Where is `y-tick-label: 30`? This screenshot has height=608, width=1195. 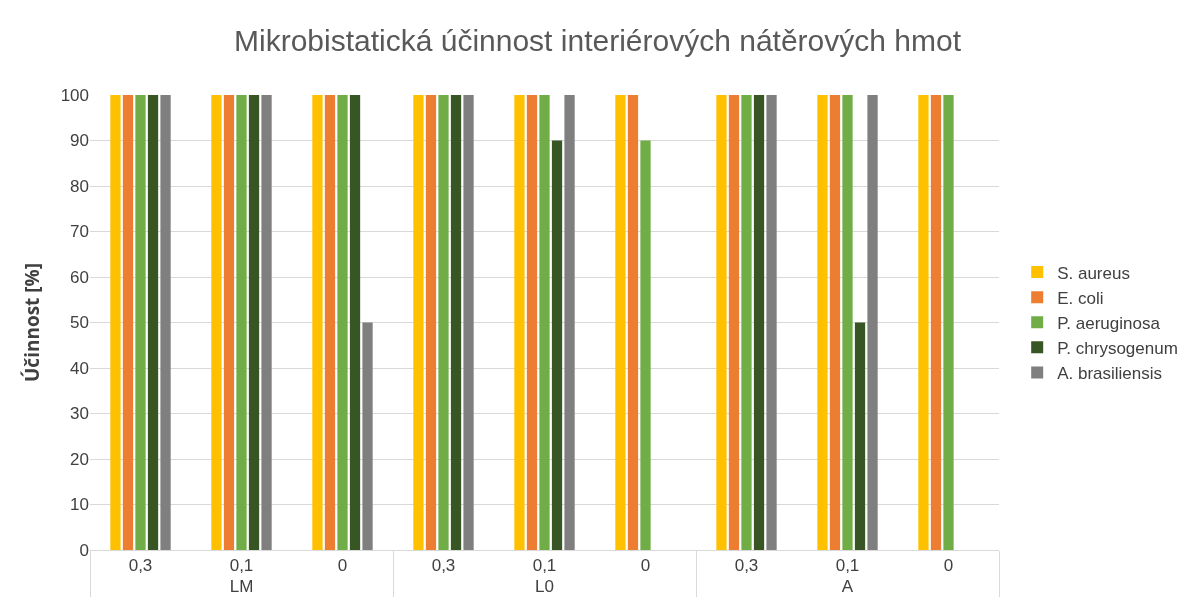
y-tick-label: 30 is located at coordinates (79, 414).